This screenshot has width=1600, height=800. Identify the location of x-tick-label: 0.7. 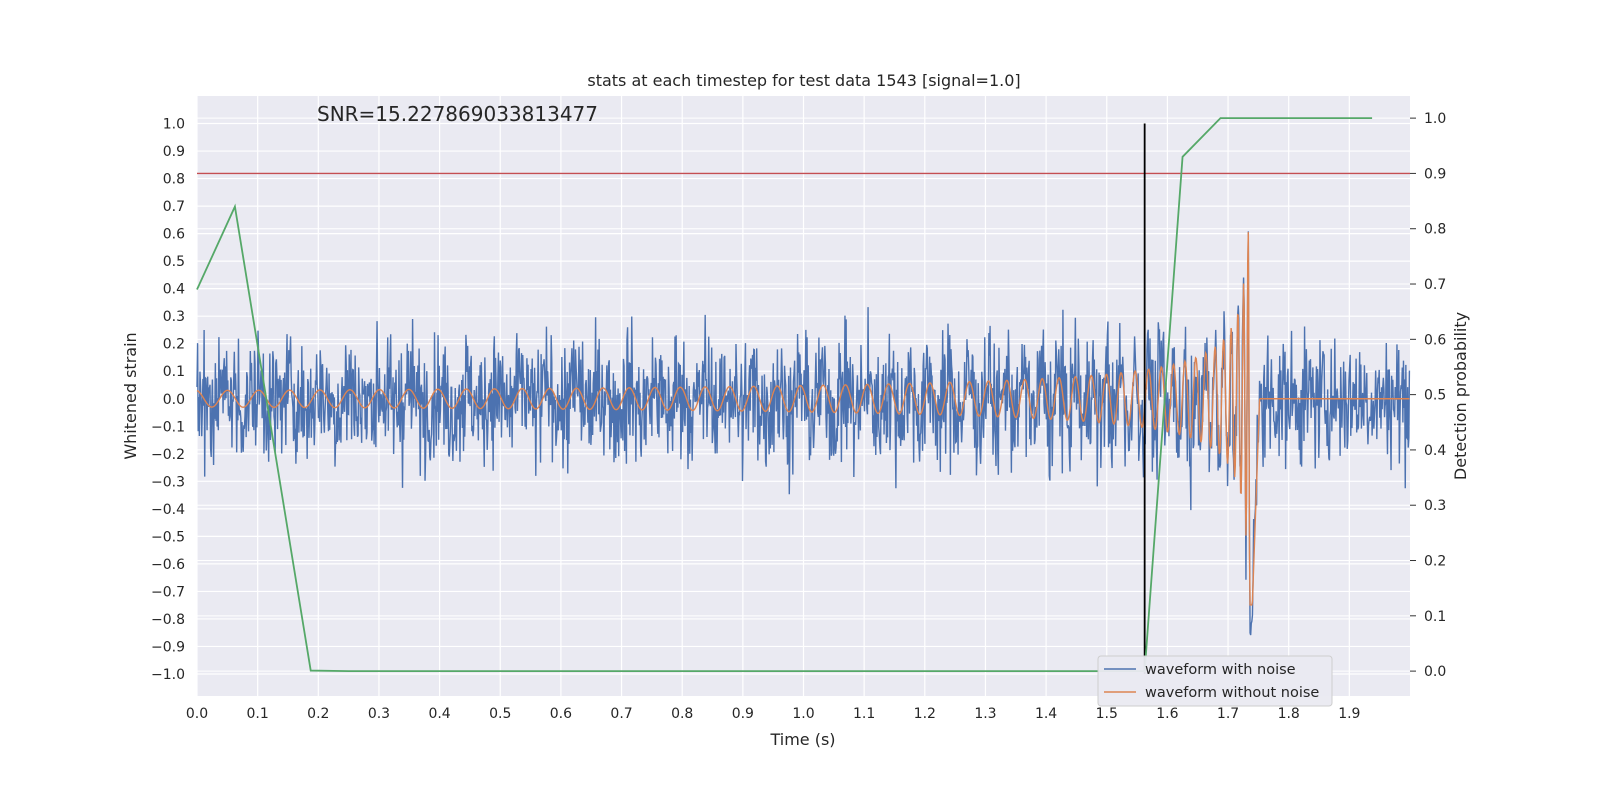
(621, 714).